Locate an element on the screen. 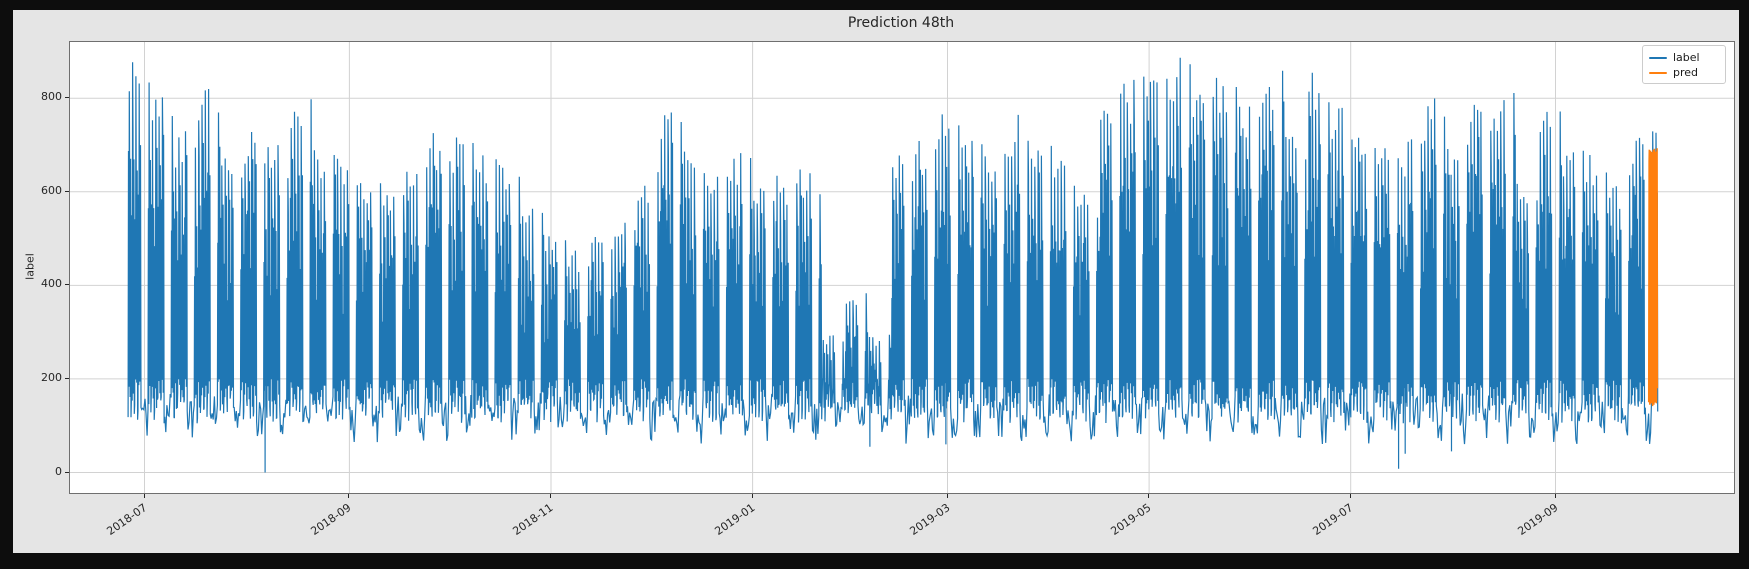 This screenshot has width=1749, height=569. y-tick-label: 0 is located at coordinates (58, 471).